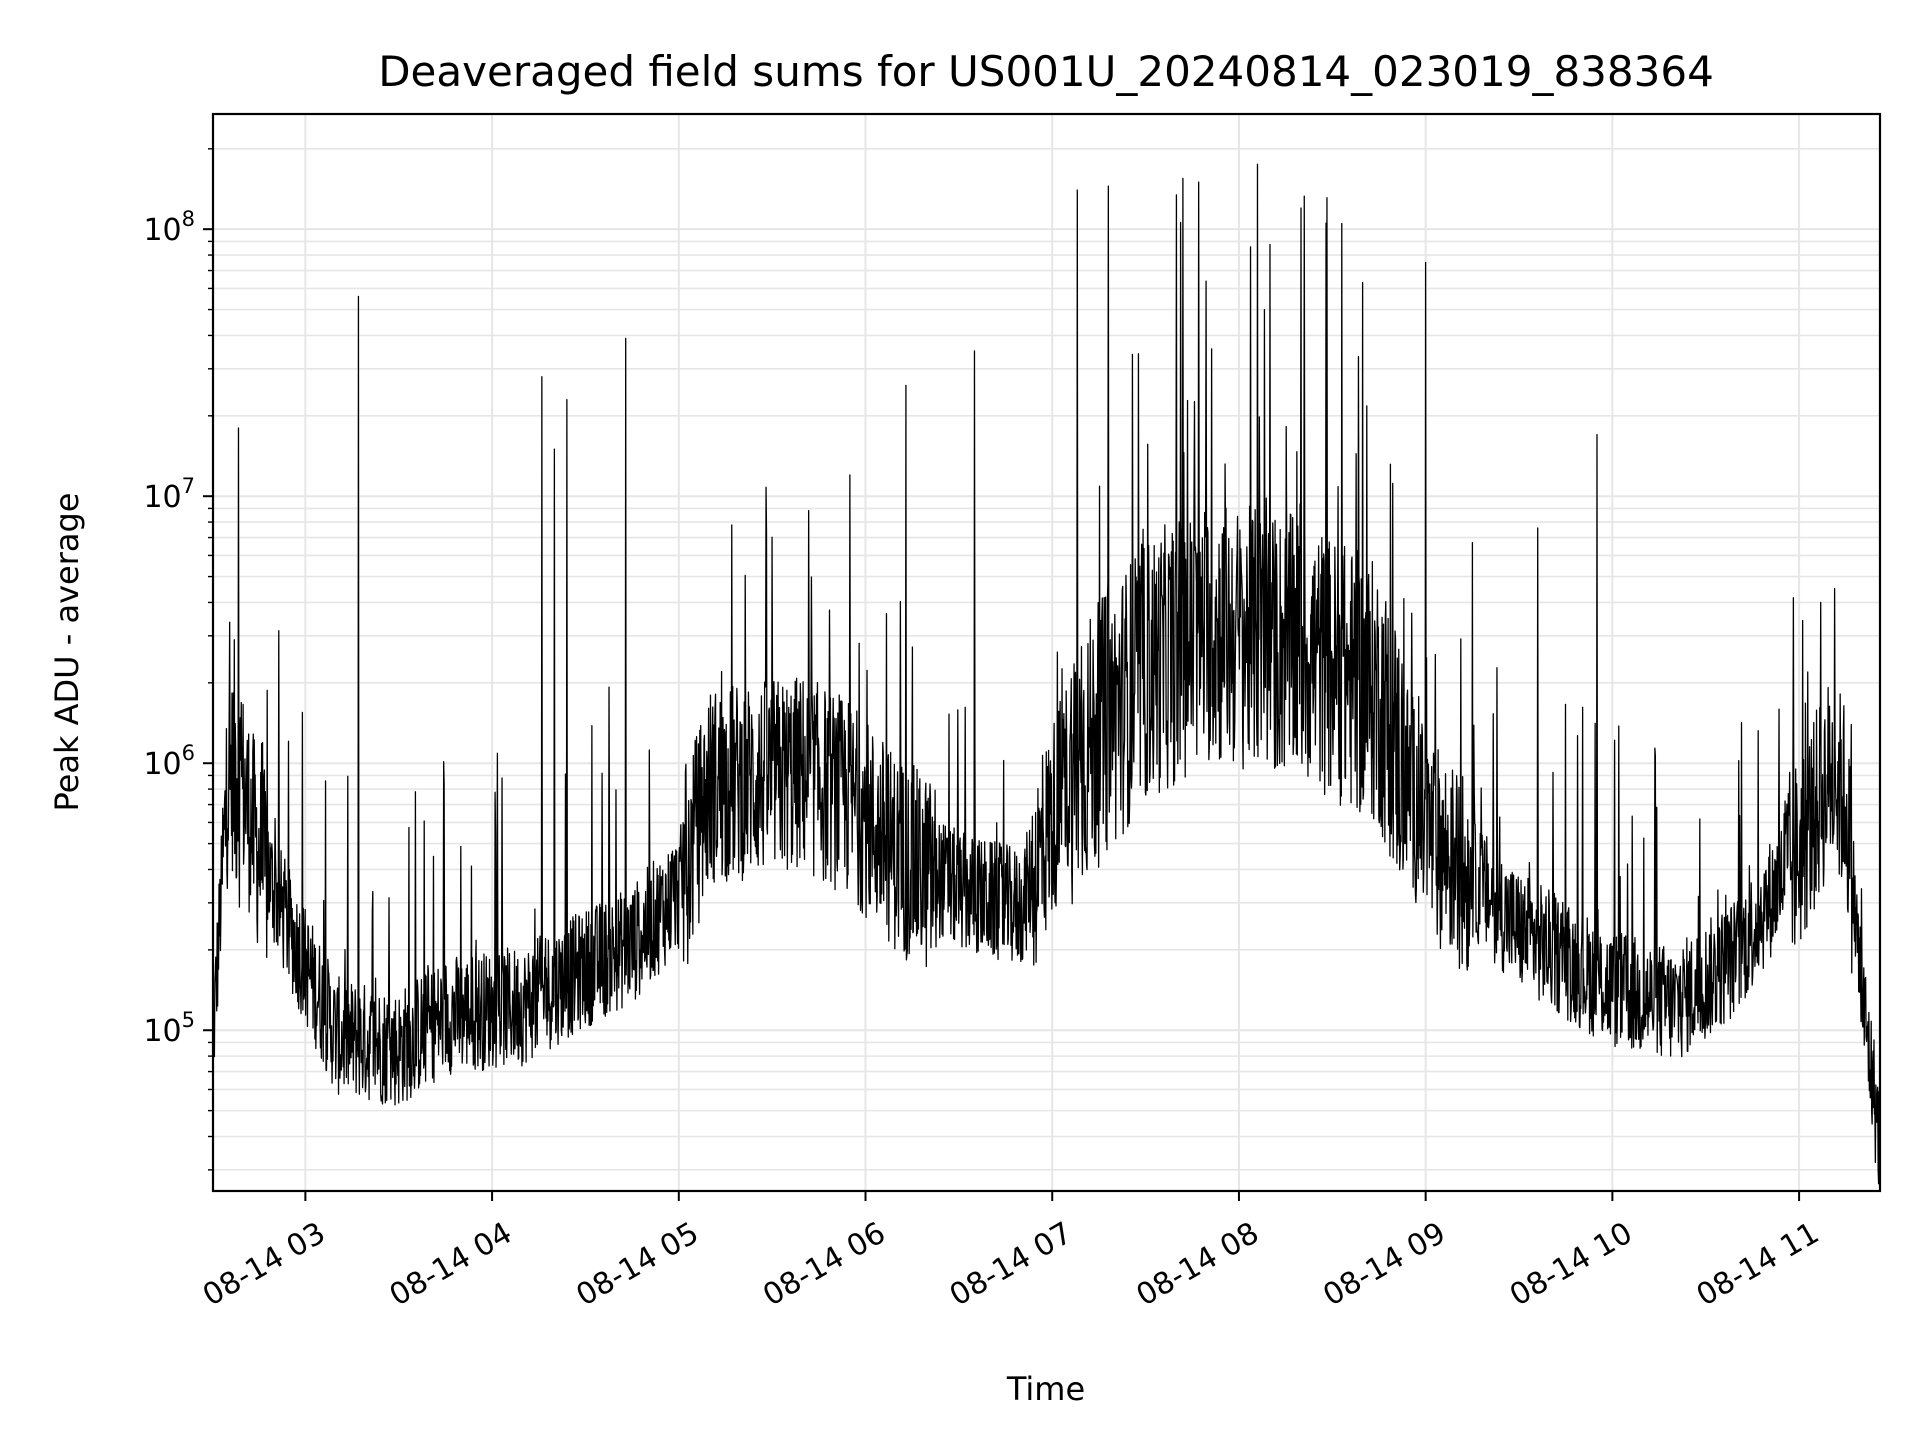  Describe the element at coordinates (67, 652) in the screenshot. I see `y-axis-label: Peak ADU - average` at that location.